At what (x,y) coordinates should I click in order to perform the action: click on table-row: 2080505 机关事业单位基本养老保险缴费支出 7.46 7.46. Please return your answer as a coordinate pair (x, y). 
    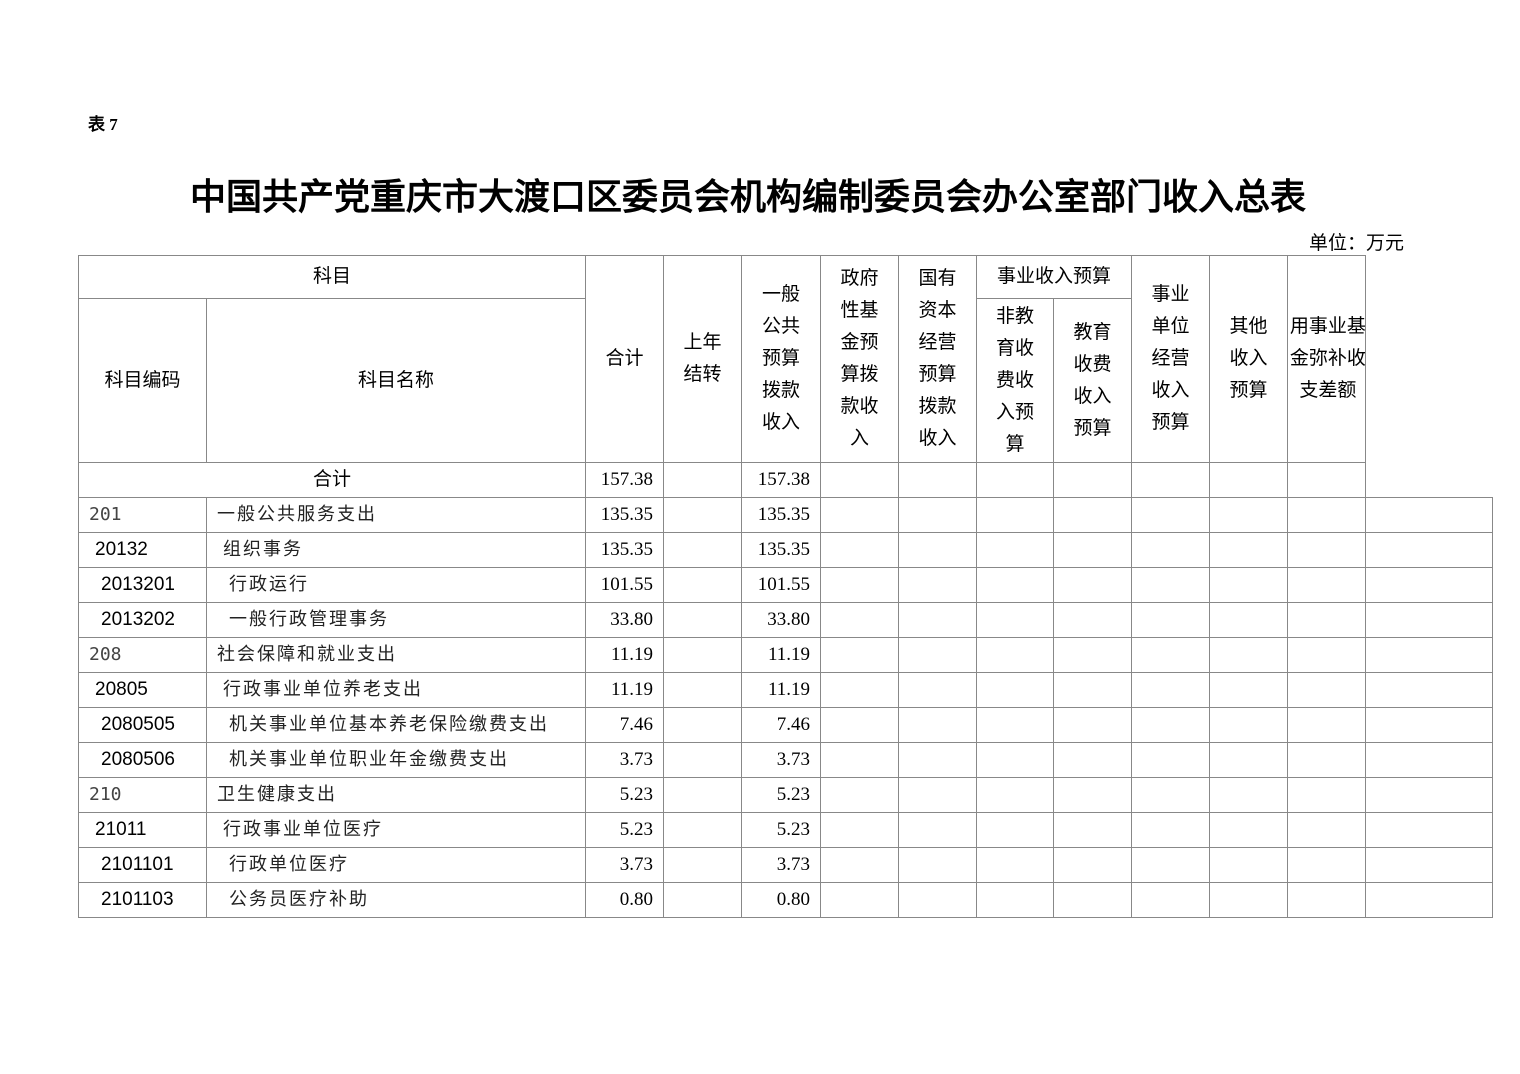
    Looking at the image, I should click on (786, 725).